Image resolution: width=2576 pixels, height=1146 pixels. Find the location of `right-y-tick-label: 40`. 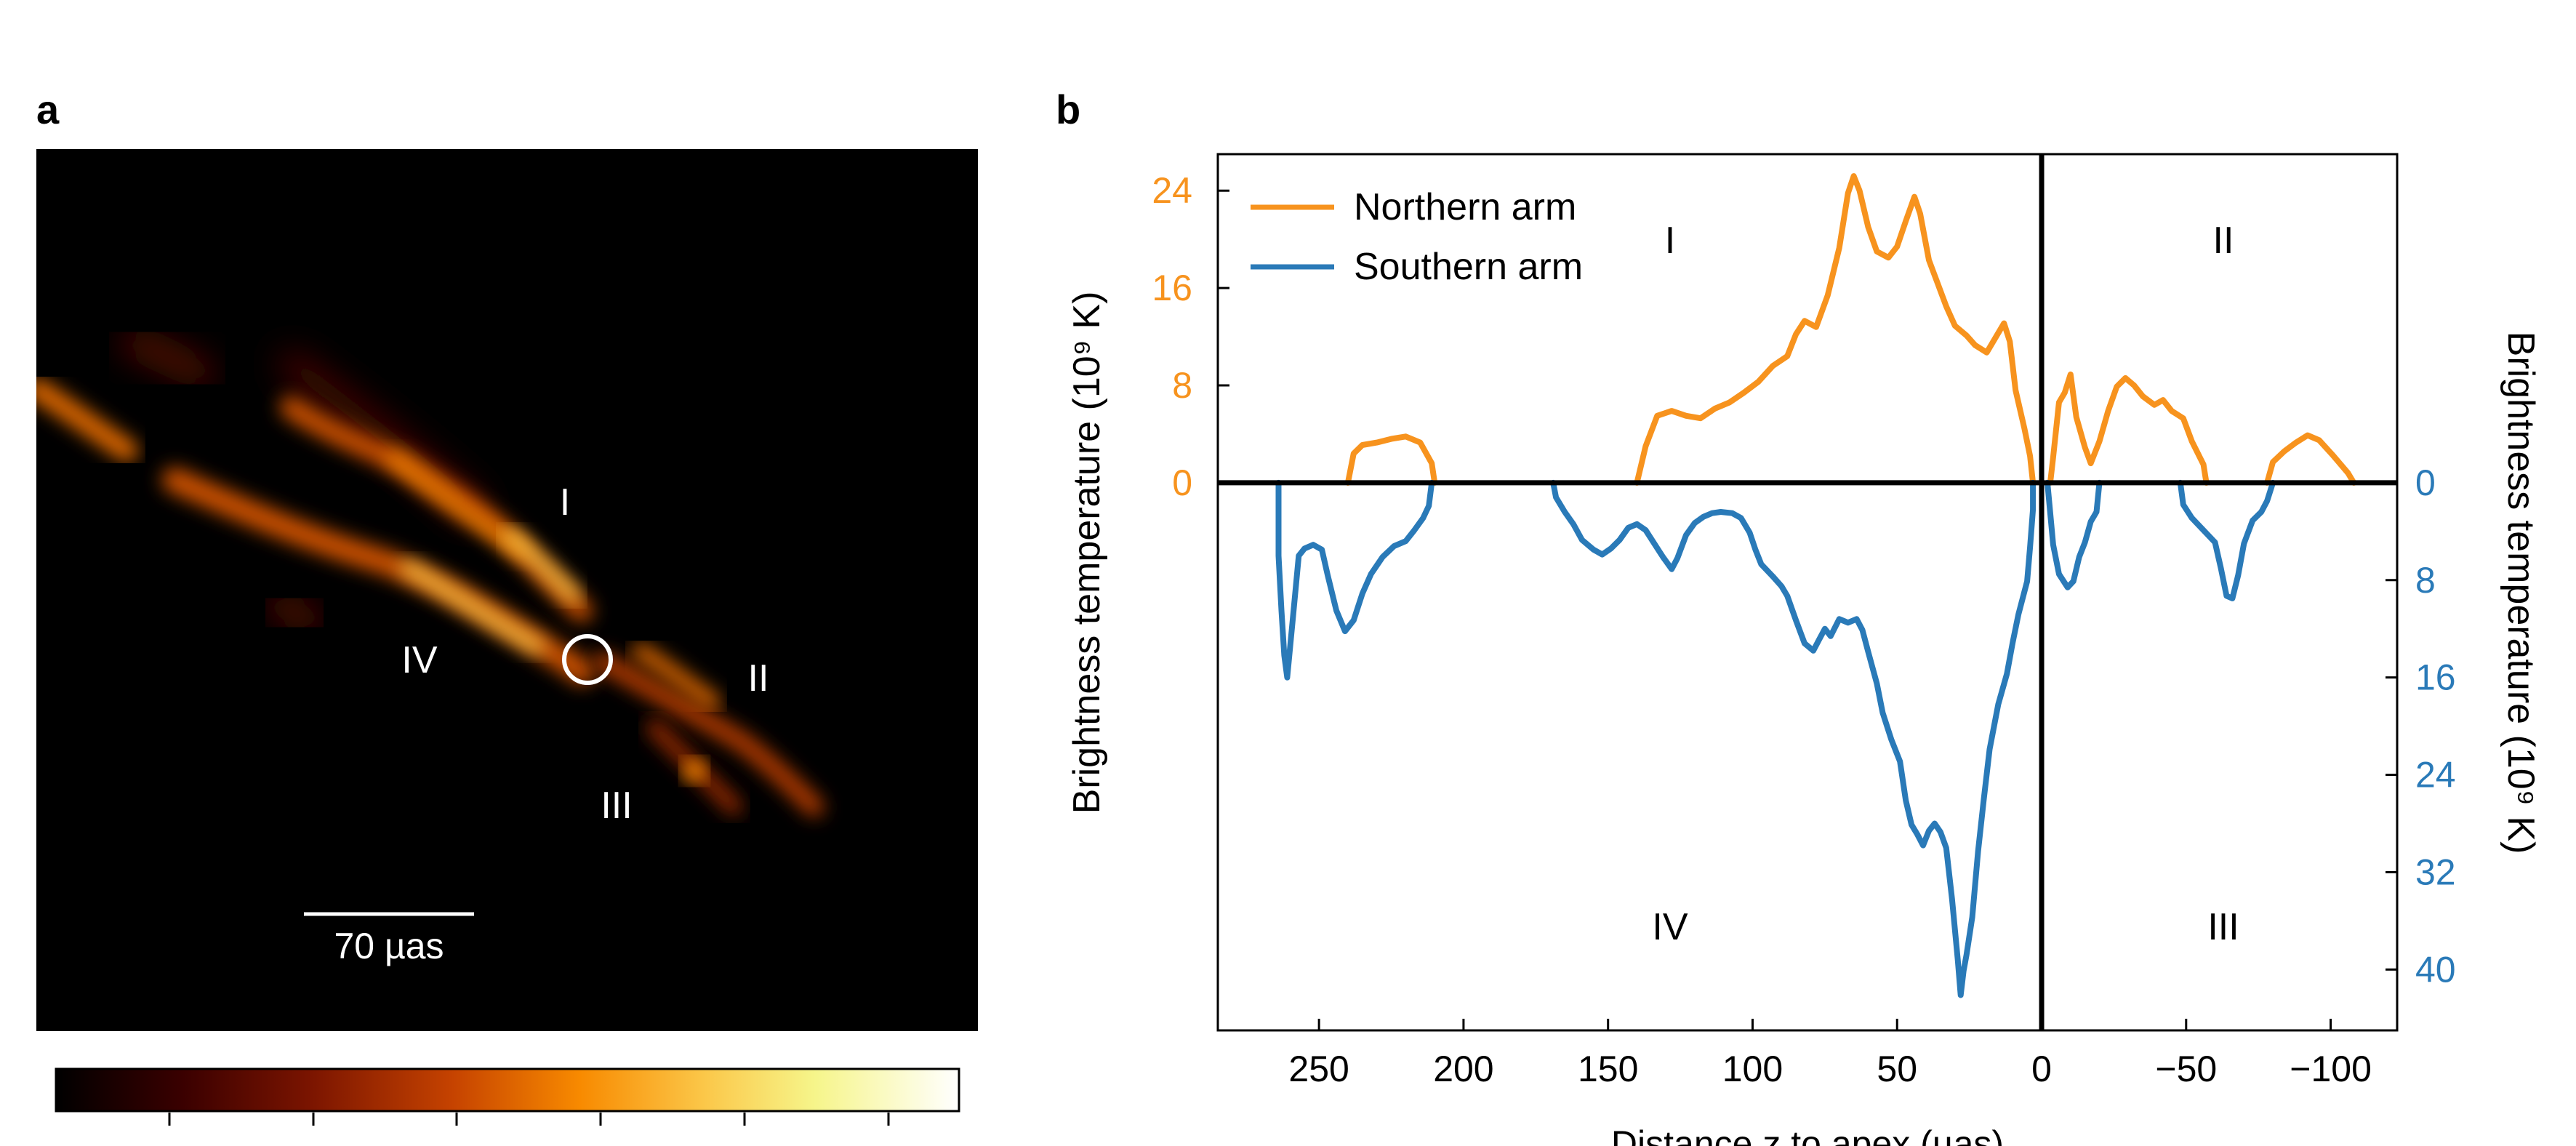

right-y-tick-label: 40 is located at coordinates (2436, 969).